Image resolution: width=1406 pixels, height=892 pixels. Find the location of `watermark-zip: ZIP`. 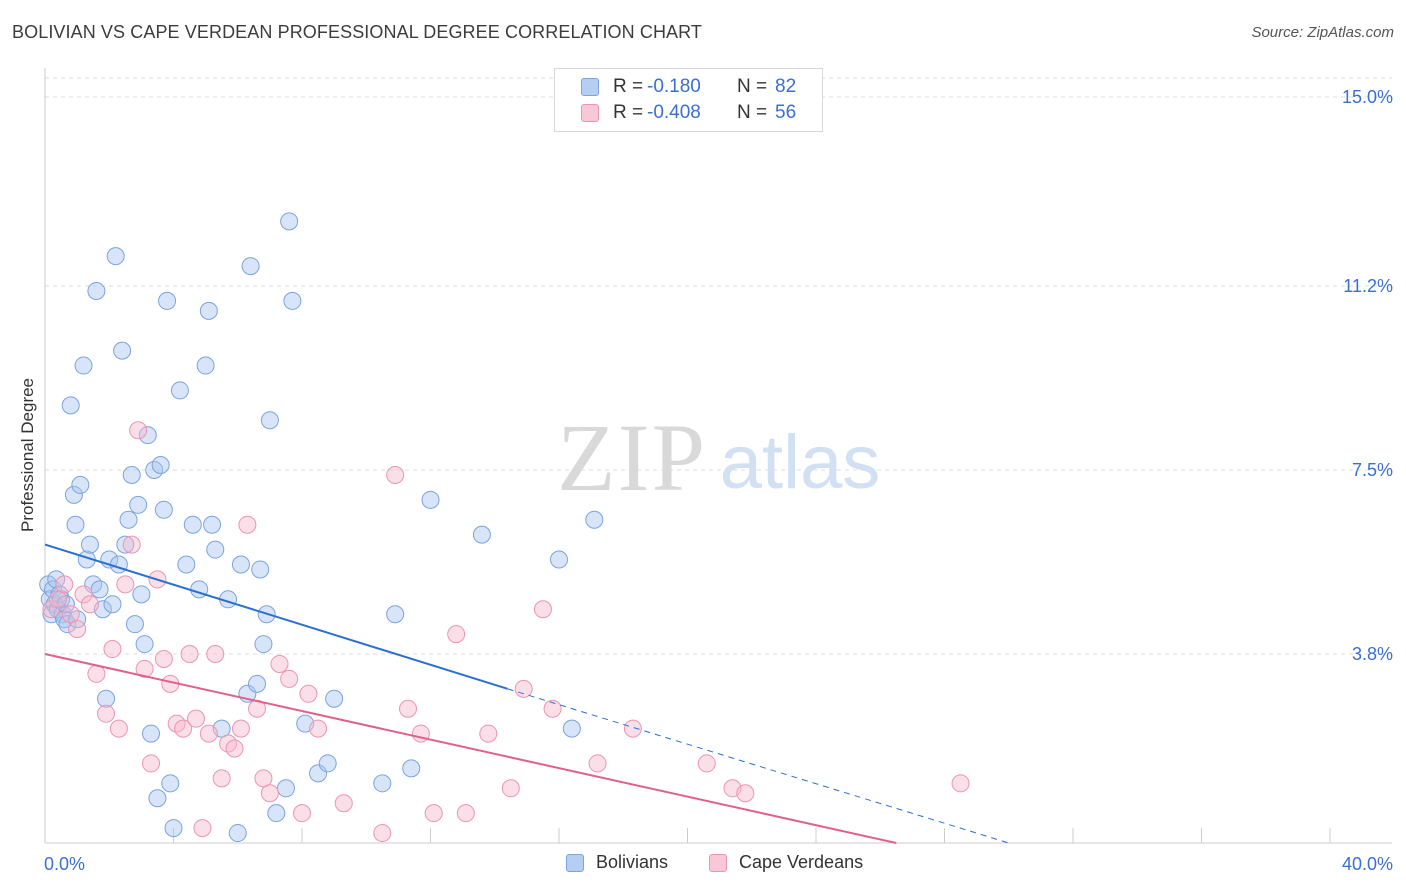

watermark-zip: ZIP is located at coordinates (632, 457).